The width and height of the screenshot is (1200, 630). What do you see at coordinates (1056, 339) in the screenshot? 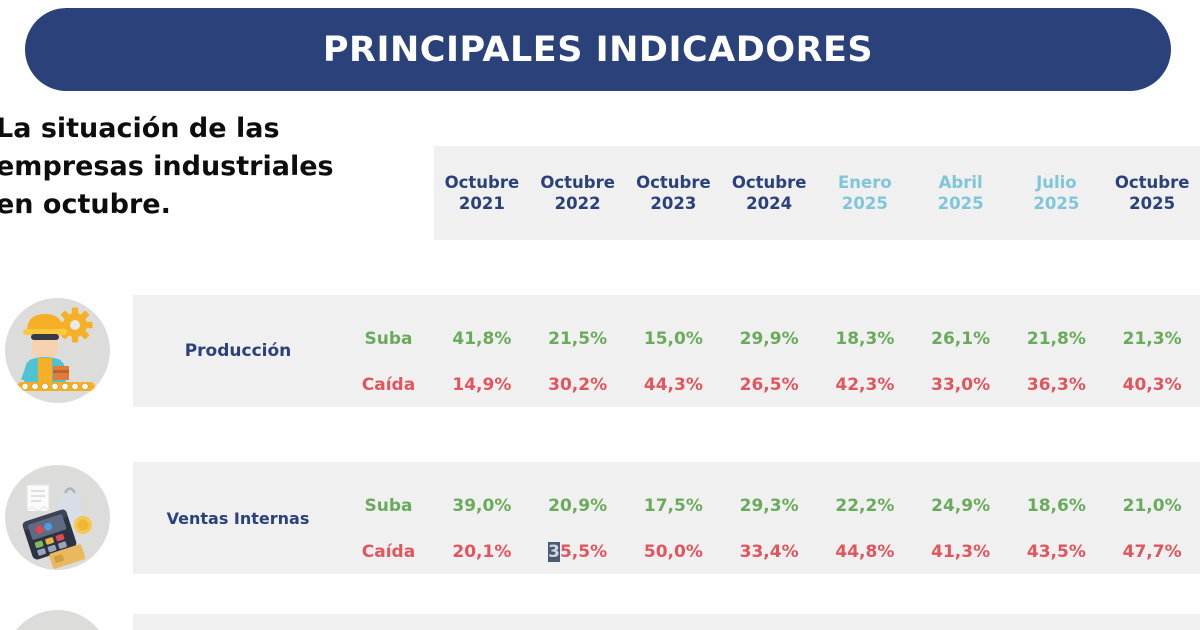
I see `value-cell: 21,8%` at bounding box center [1056, 339].